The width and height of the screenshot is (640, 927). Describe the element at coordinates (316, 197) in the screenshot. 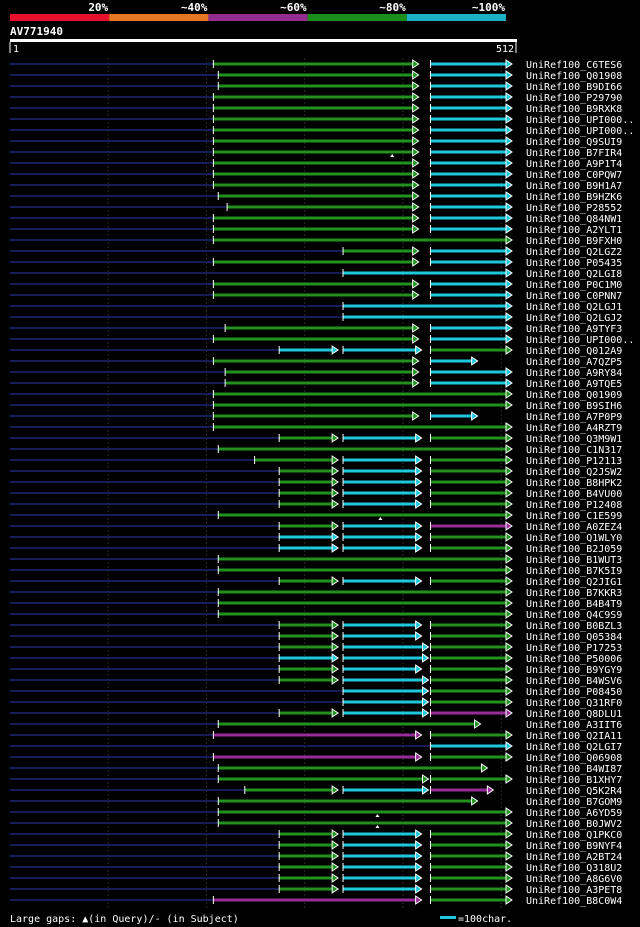

I see `hit-row: UniRef100_B9HZK6` at that location.